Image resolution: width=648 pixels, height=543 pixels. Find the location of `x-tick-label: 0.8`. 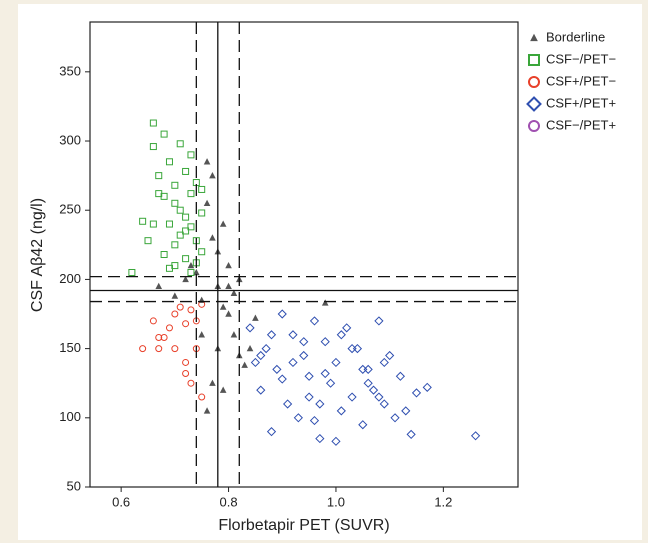

x-tick-label: 0.8 is located at coordinates (229, 501).